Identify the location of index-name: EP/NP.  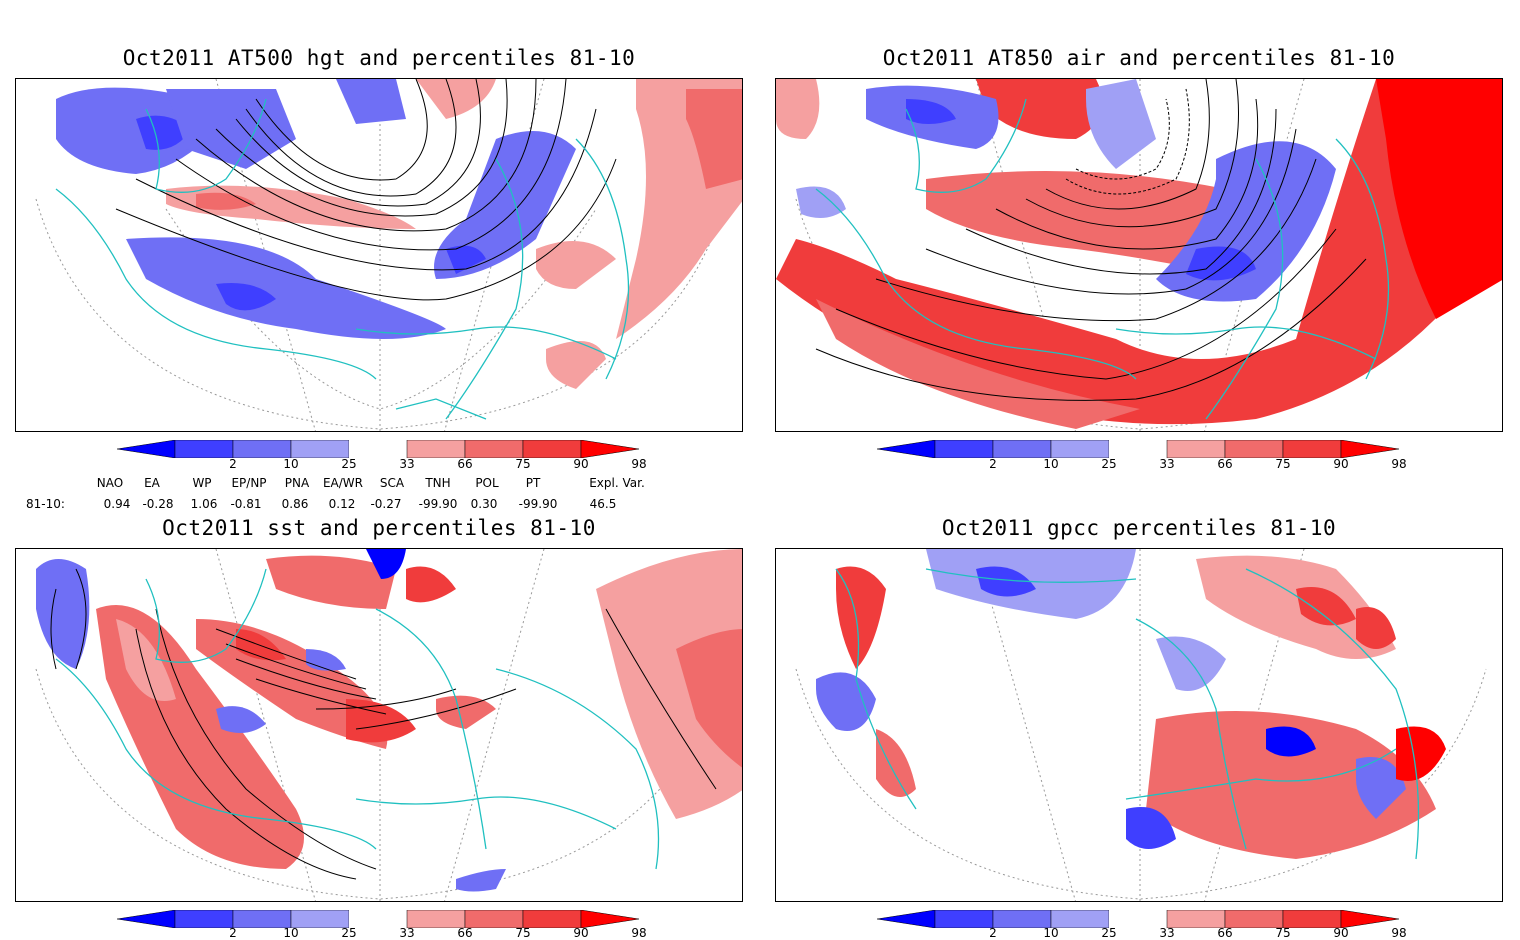
(249, 483).